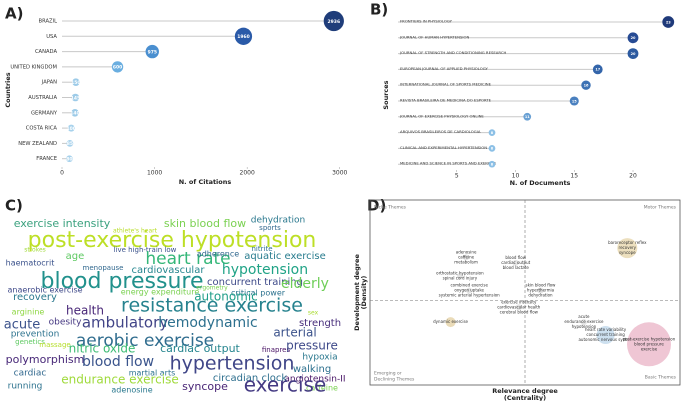 The height and width of the screenshot is (401, 685). What do you see at coordinates (258, 293) in the screenshot?
I see `word: critical power` at bounding box center [258, 293].